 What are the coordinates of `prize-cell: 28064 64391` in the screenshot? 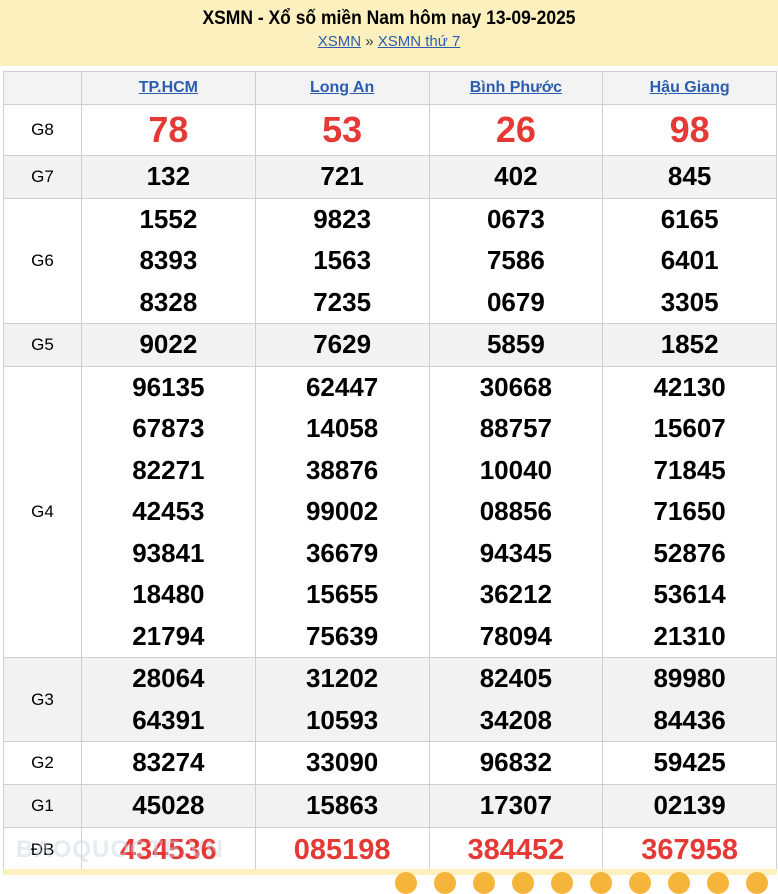 It's located at (168, 699).